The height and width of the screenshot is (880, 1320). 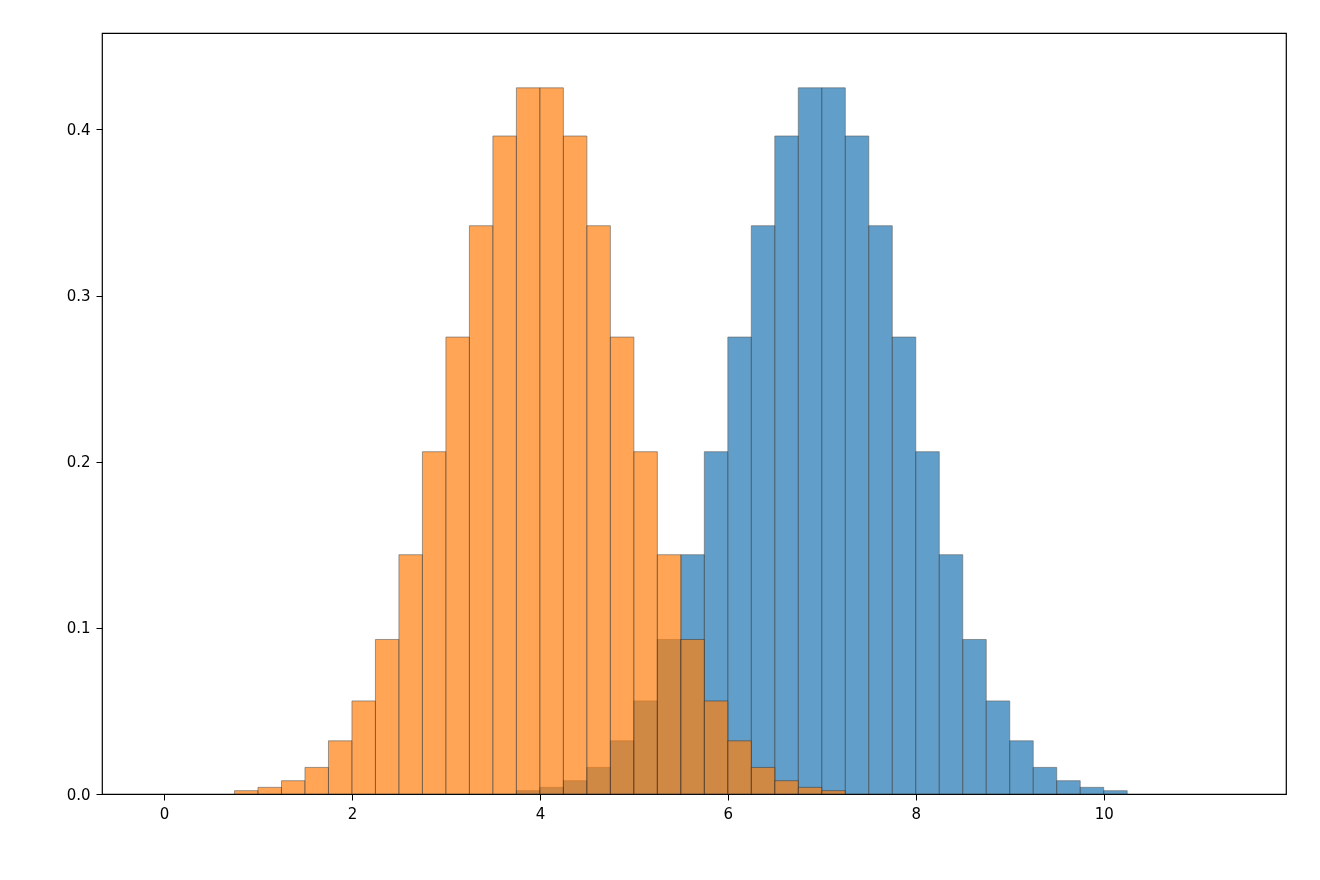 I want to click on x-tick-label: 4, so click(x=540, y=813).